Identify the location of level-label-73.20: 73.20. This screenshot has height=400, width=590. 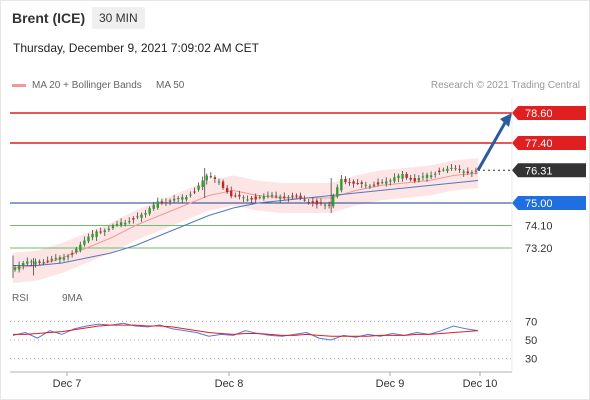
(539, 249).